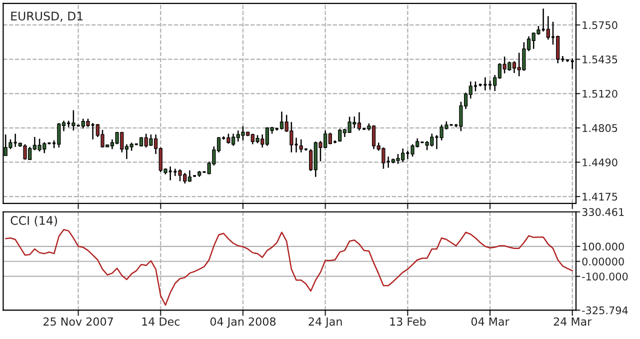  What do you see at coordinates (600, 60) in the screenshot?
I see `y-tick-label: 1.5435` at bounding box center [600, 60].